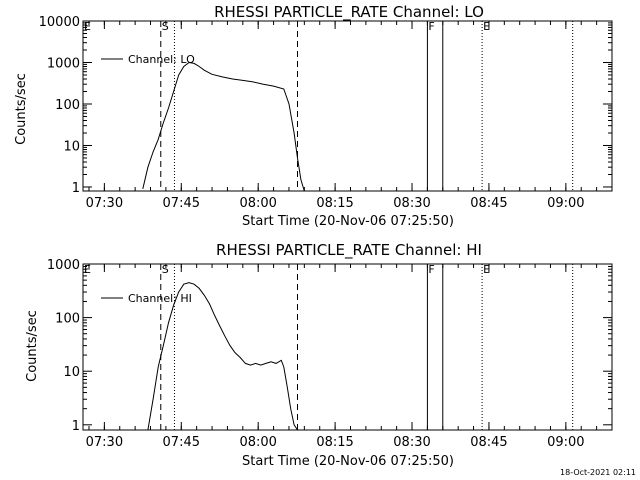 The width and height of the screenshot is (640, 480). What do you see at coordinates (59, 22) in the screenshot?
I see `y-tick-label: 10000` at bounding box center [59, 22].